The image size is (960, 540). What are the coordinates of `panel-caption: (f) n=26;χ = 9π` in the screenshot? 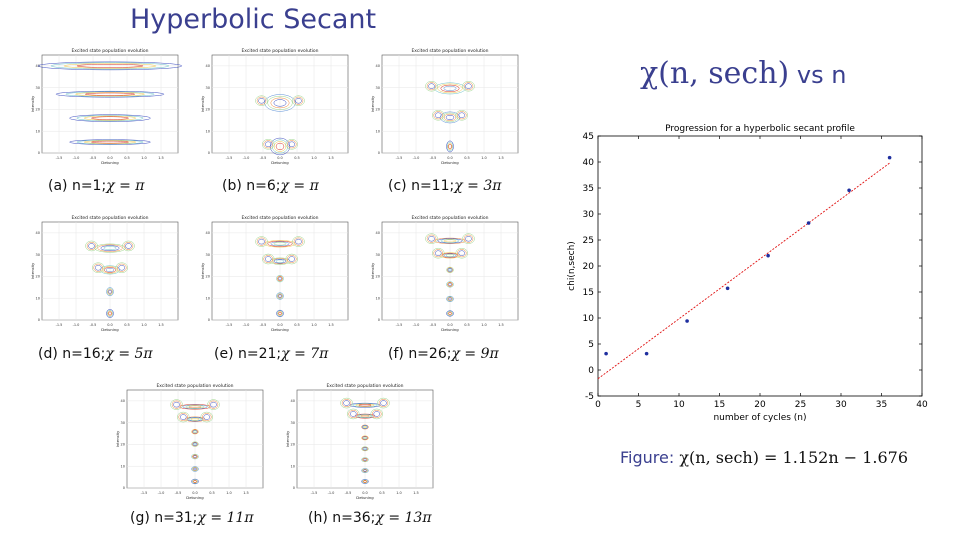 It's located at (443, 354).